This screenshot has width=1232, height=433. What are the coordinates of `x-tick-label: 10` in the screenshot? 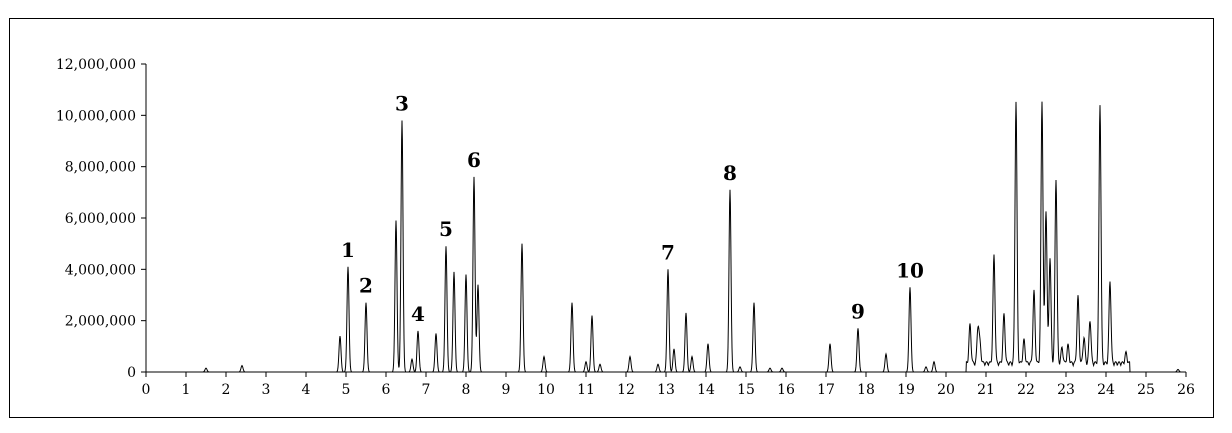 It's located at (546, 390).